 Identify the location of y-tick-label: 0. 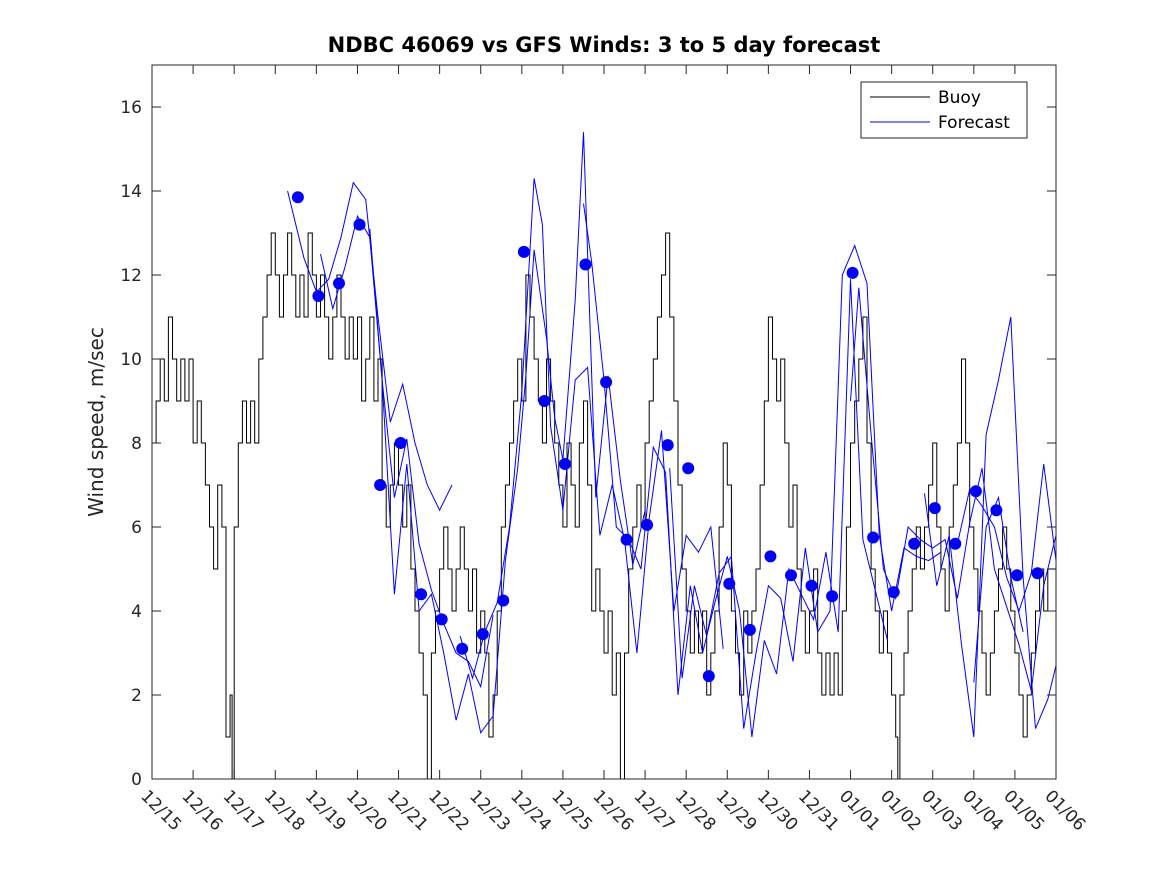
(136, 780).